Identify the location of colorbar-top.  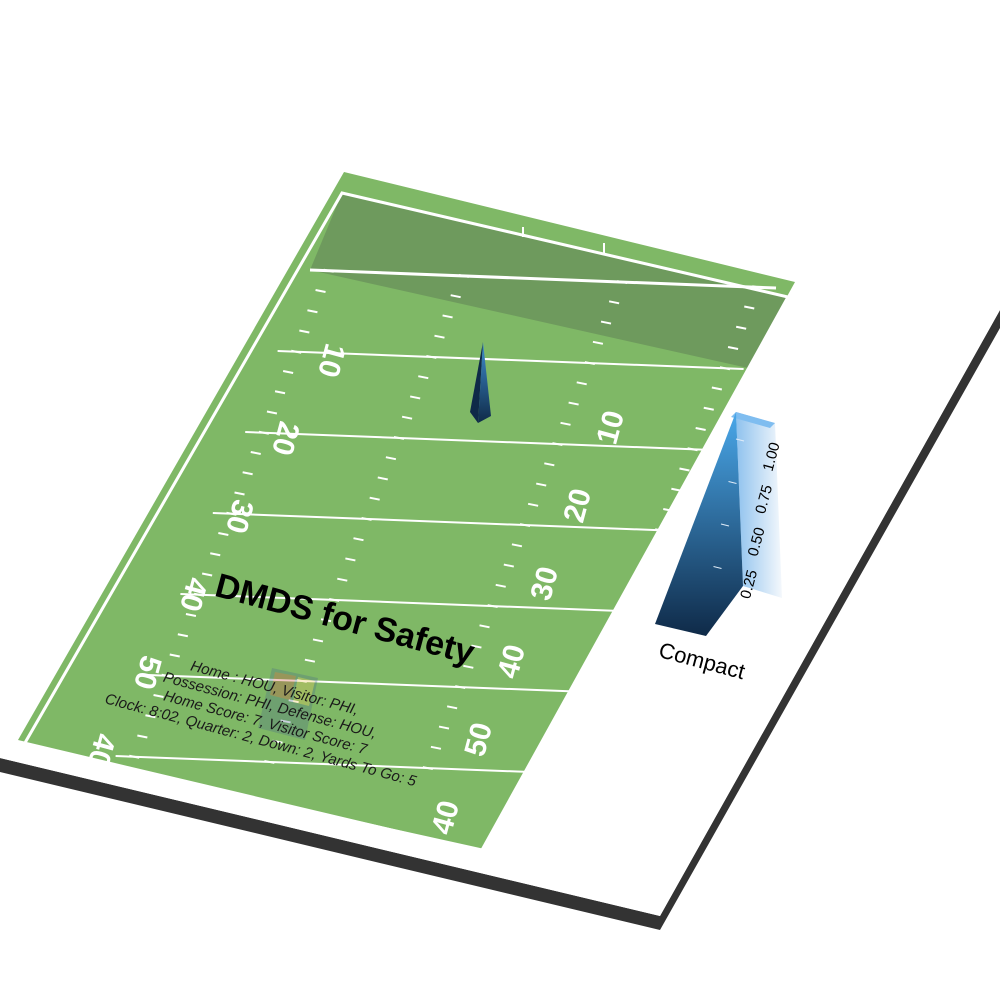
(753, 420).